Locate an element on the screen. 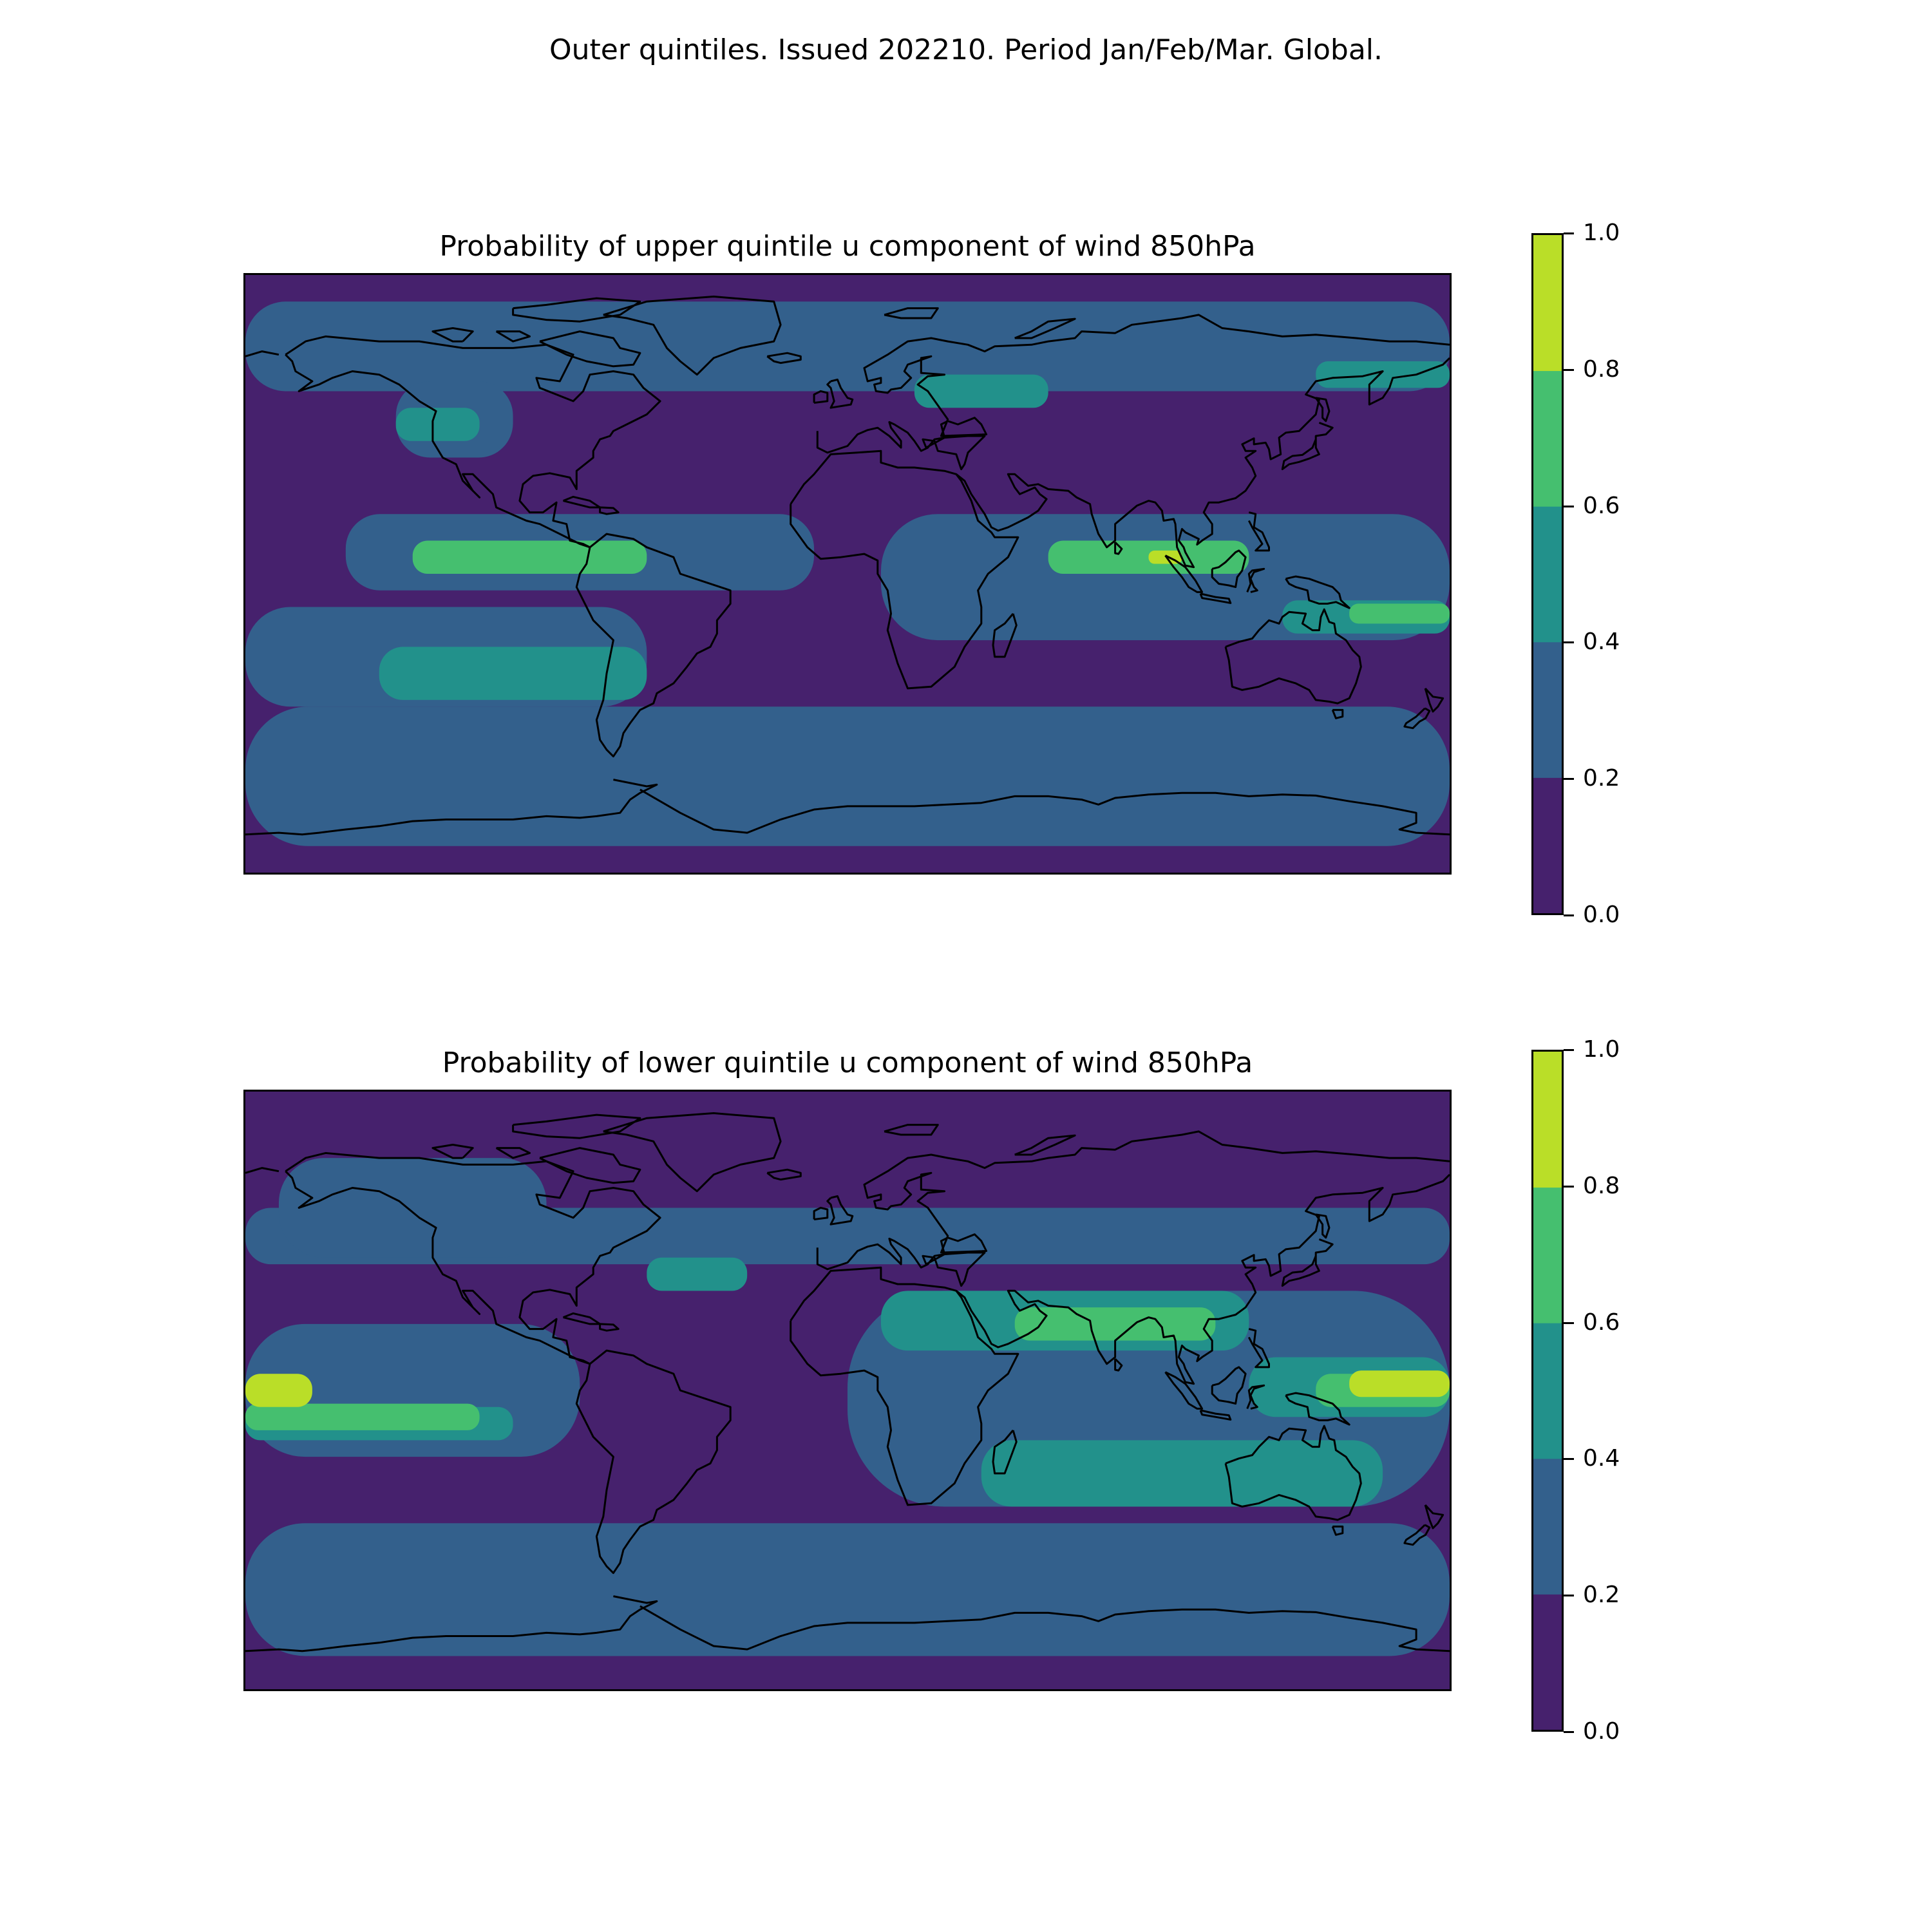 The height and width of the screenshot is (1932, 1932). upper-colorbar is located at coordinates (1547, 574).